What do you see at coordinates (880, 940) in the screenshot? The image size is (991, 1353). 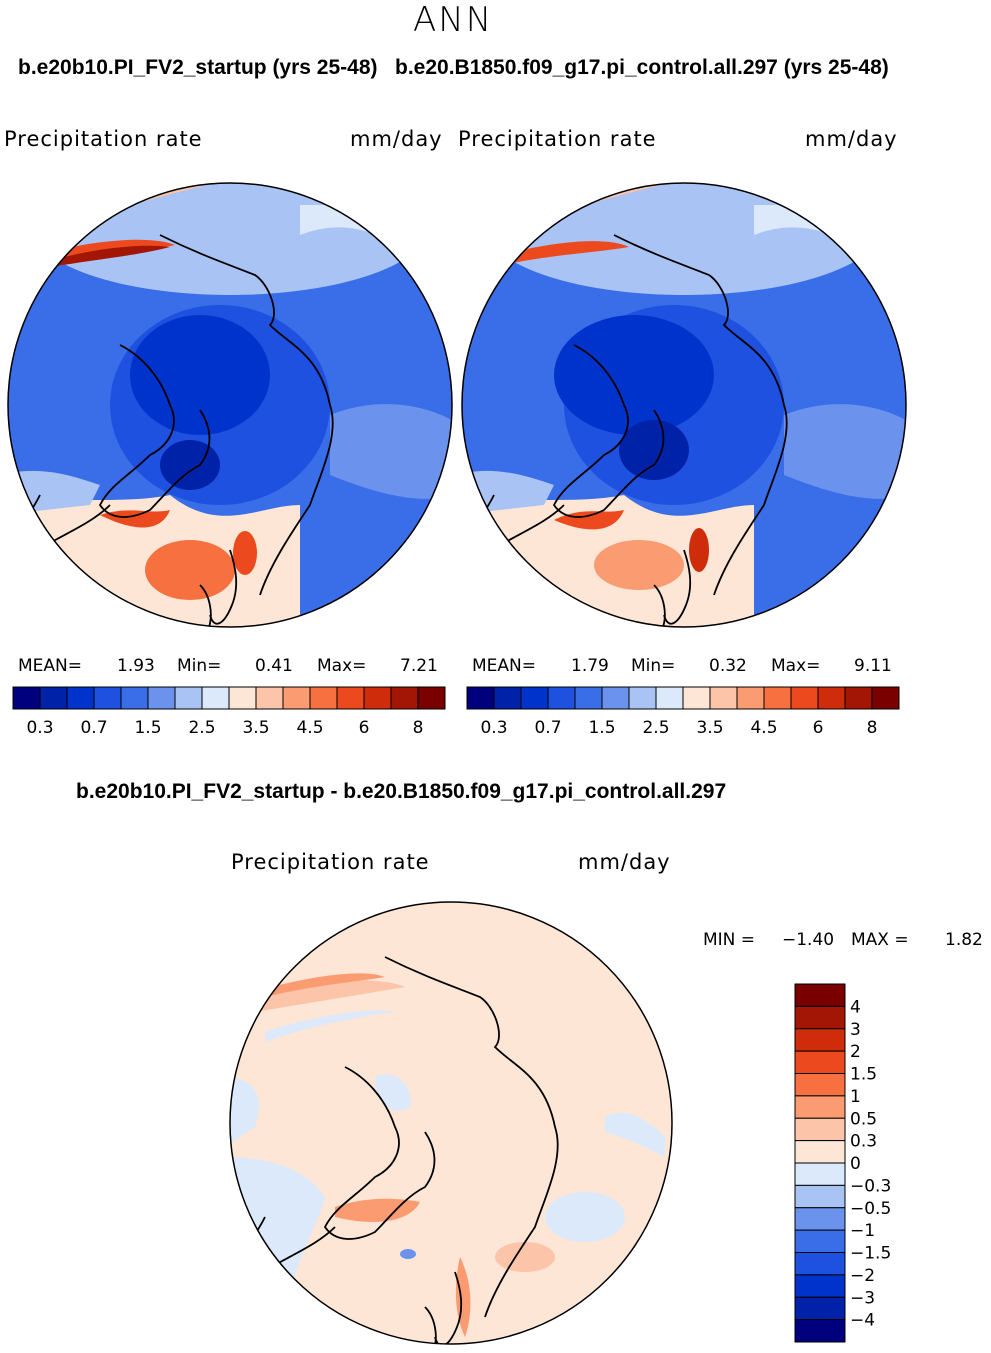 I see `diff-max-label: MAX =` at bounding box center [880, 940].